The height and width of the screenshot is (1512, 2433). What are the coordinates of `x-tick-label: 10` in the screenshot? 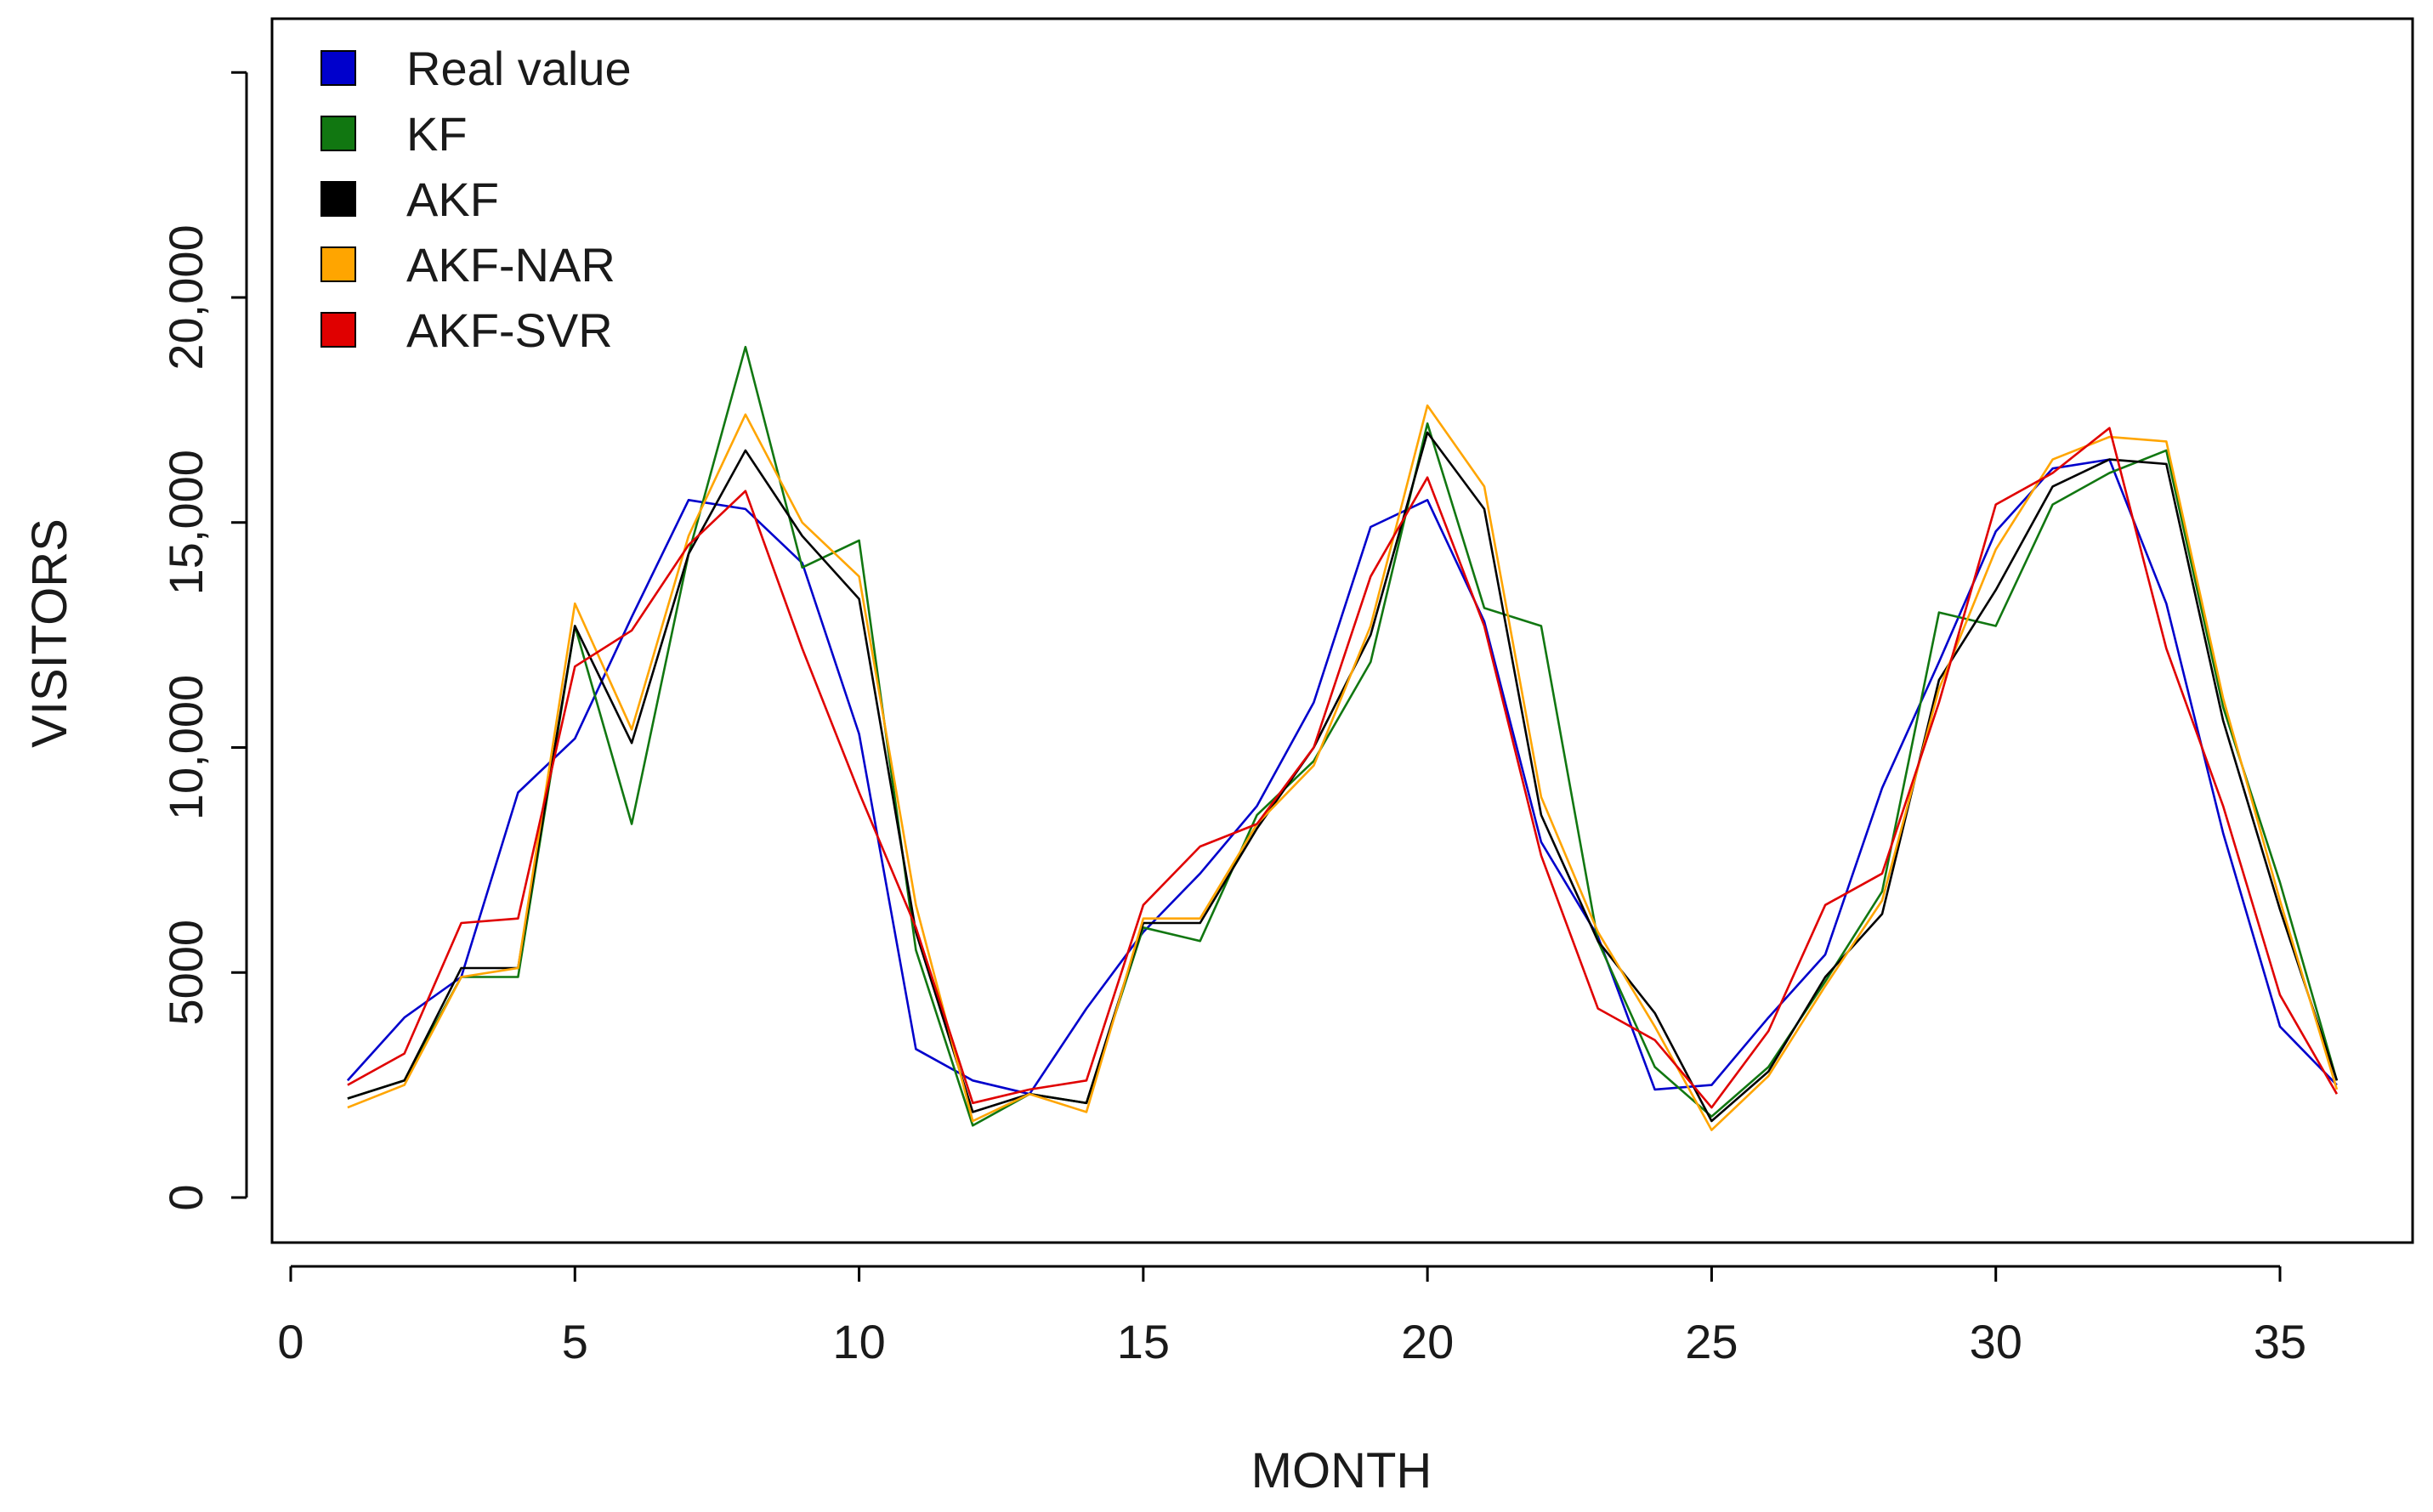 It's located at (859, 1341).